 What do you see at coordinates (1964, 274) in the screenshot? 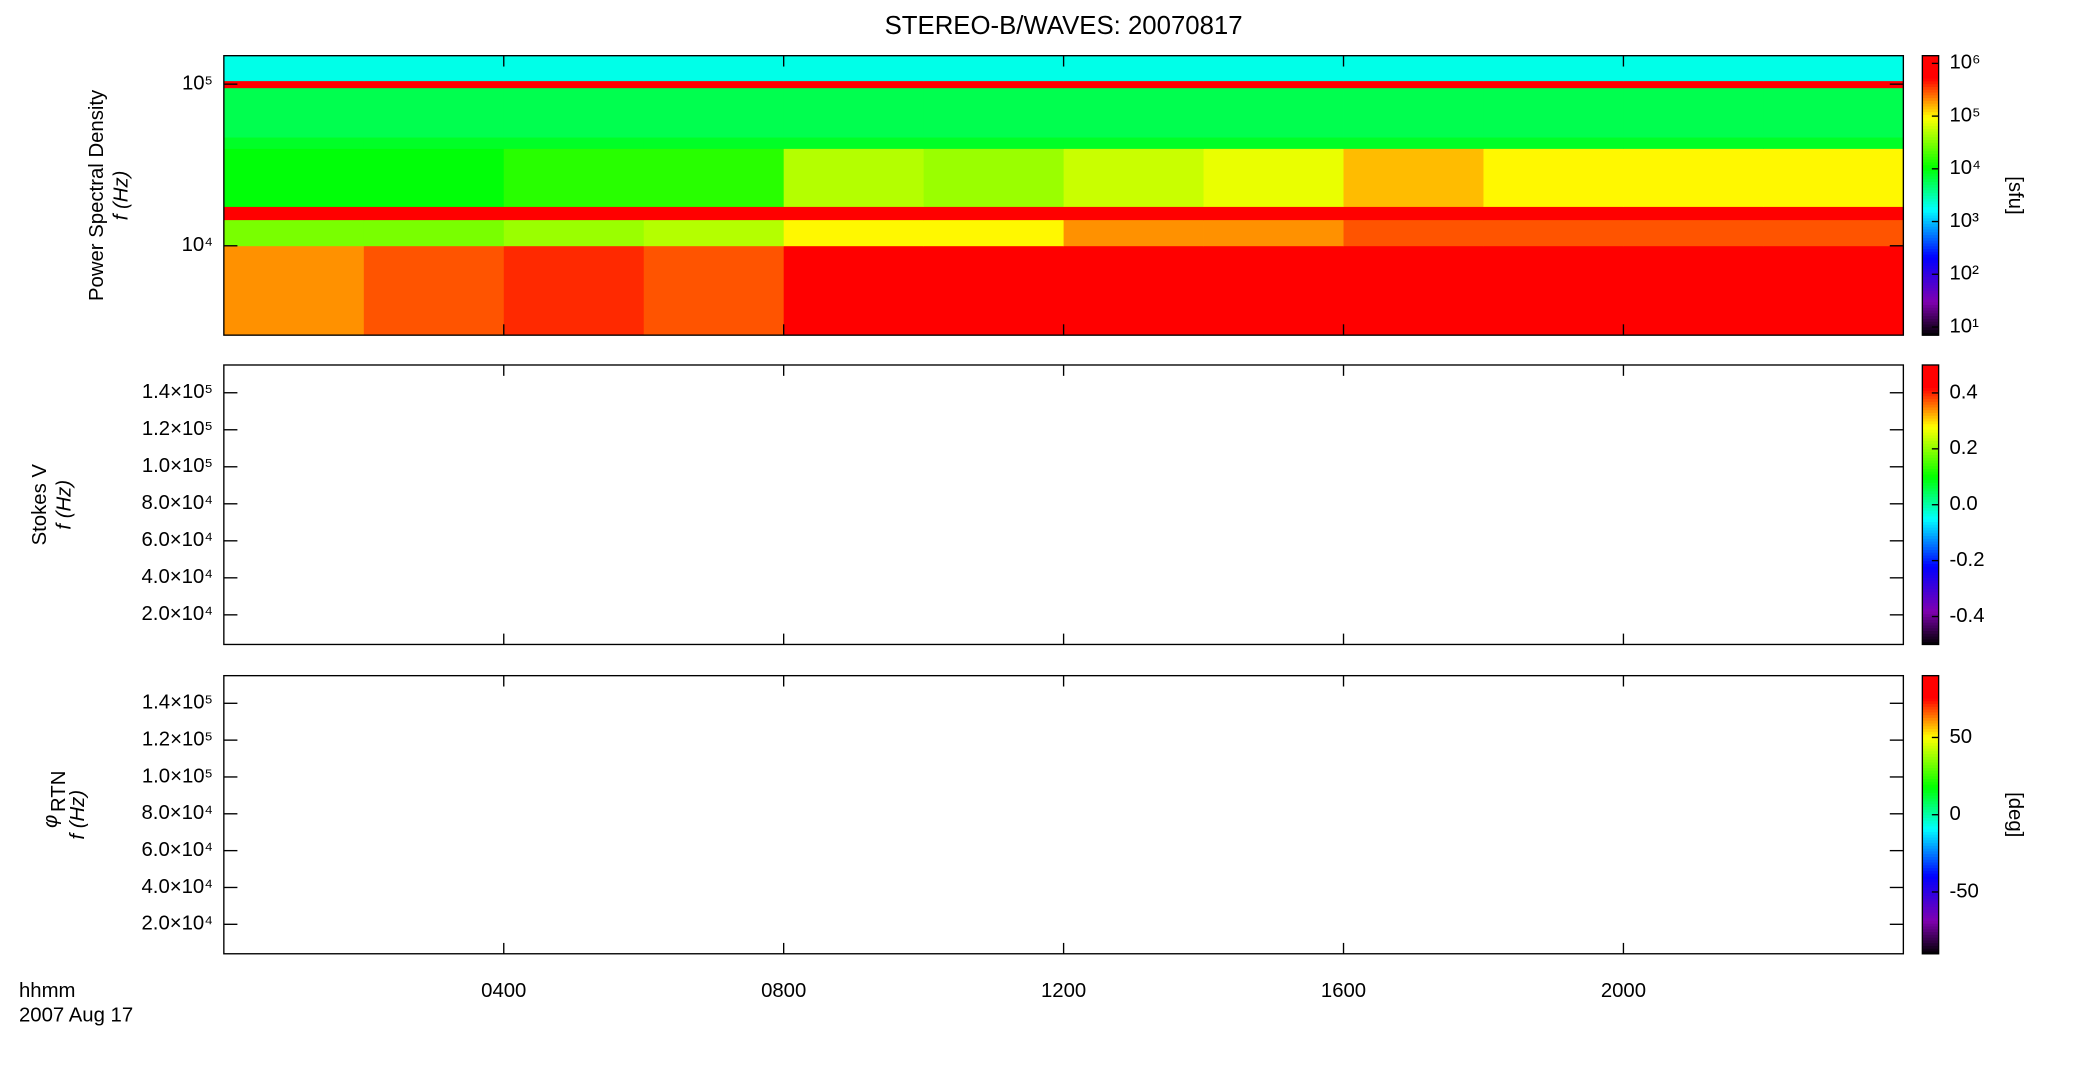
I see `colorbar-tick-label: 10²` at bounding box center [1964, 274].